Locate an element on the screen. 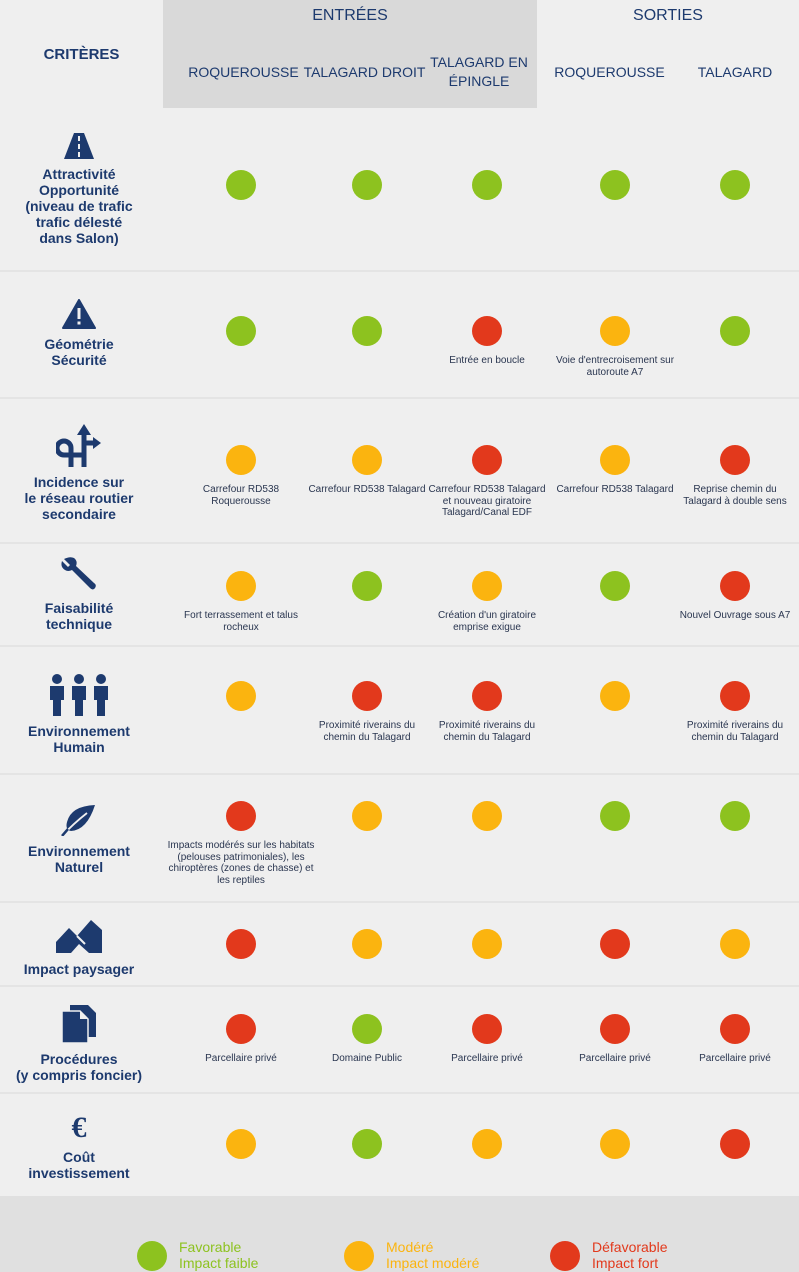  column-header-roquerousse-exit: ROQUEROUSSE is located at coordinates (609, 71).